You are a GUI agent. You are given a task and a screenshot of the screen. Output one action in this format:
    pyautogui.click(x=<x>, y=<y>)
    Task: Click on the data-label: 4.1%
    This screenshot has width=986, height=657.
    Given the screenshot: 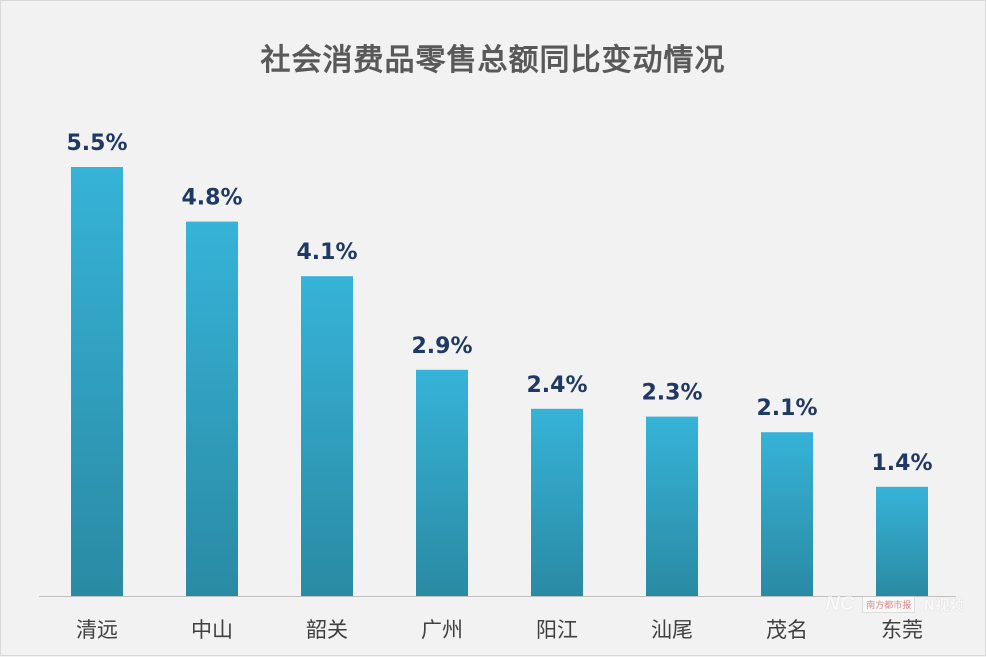 What is the action you would take?
    pyautogui.click(x=326, y=252)
    